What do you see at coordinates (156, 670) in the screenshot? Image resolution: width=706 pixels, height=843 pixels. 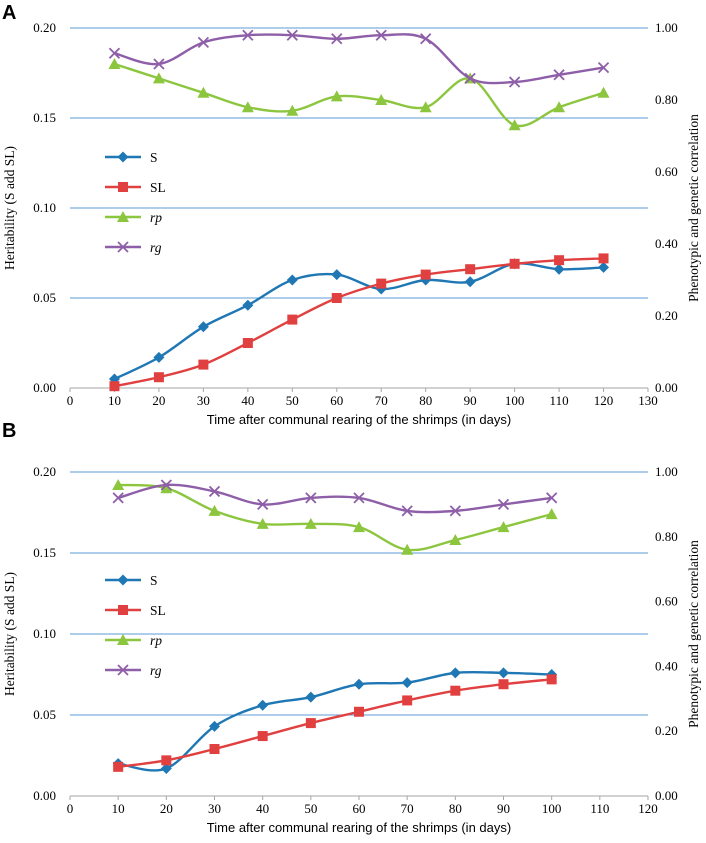 I see `legend-label: rg` at bounding box center [156, 670].